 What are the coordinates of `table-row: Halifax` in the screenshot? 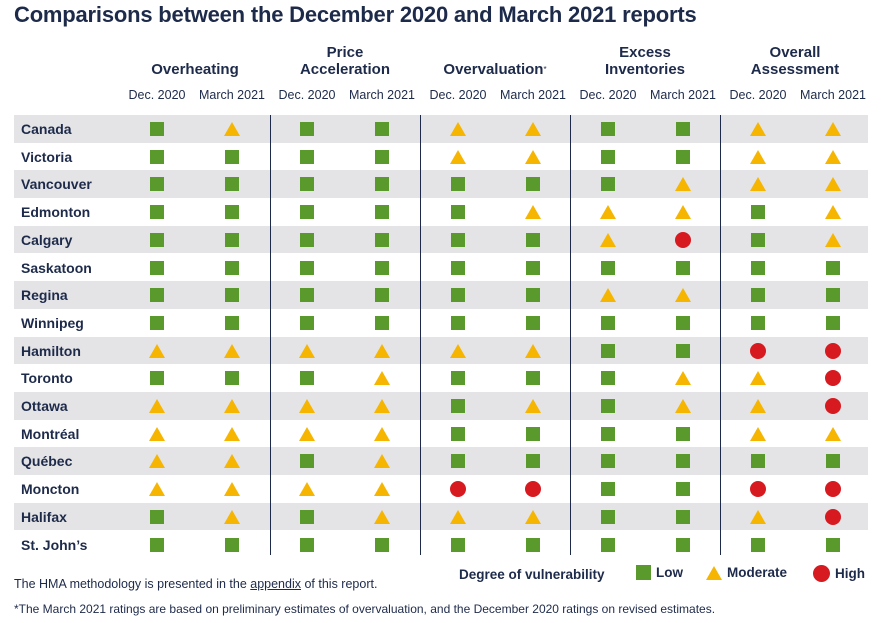 It's located at (441, 516).